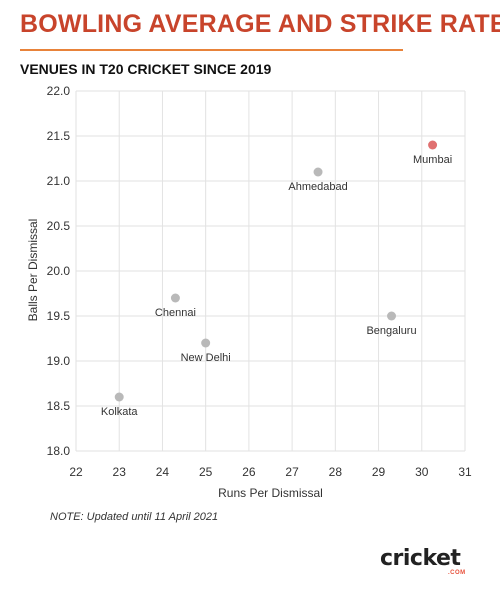 This screenshot has height=593, width=500. I want to click on x-tick-label: 24, so click(163, 472).